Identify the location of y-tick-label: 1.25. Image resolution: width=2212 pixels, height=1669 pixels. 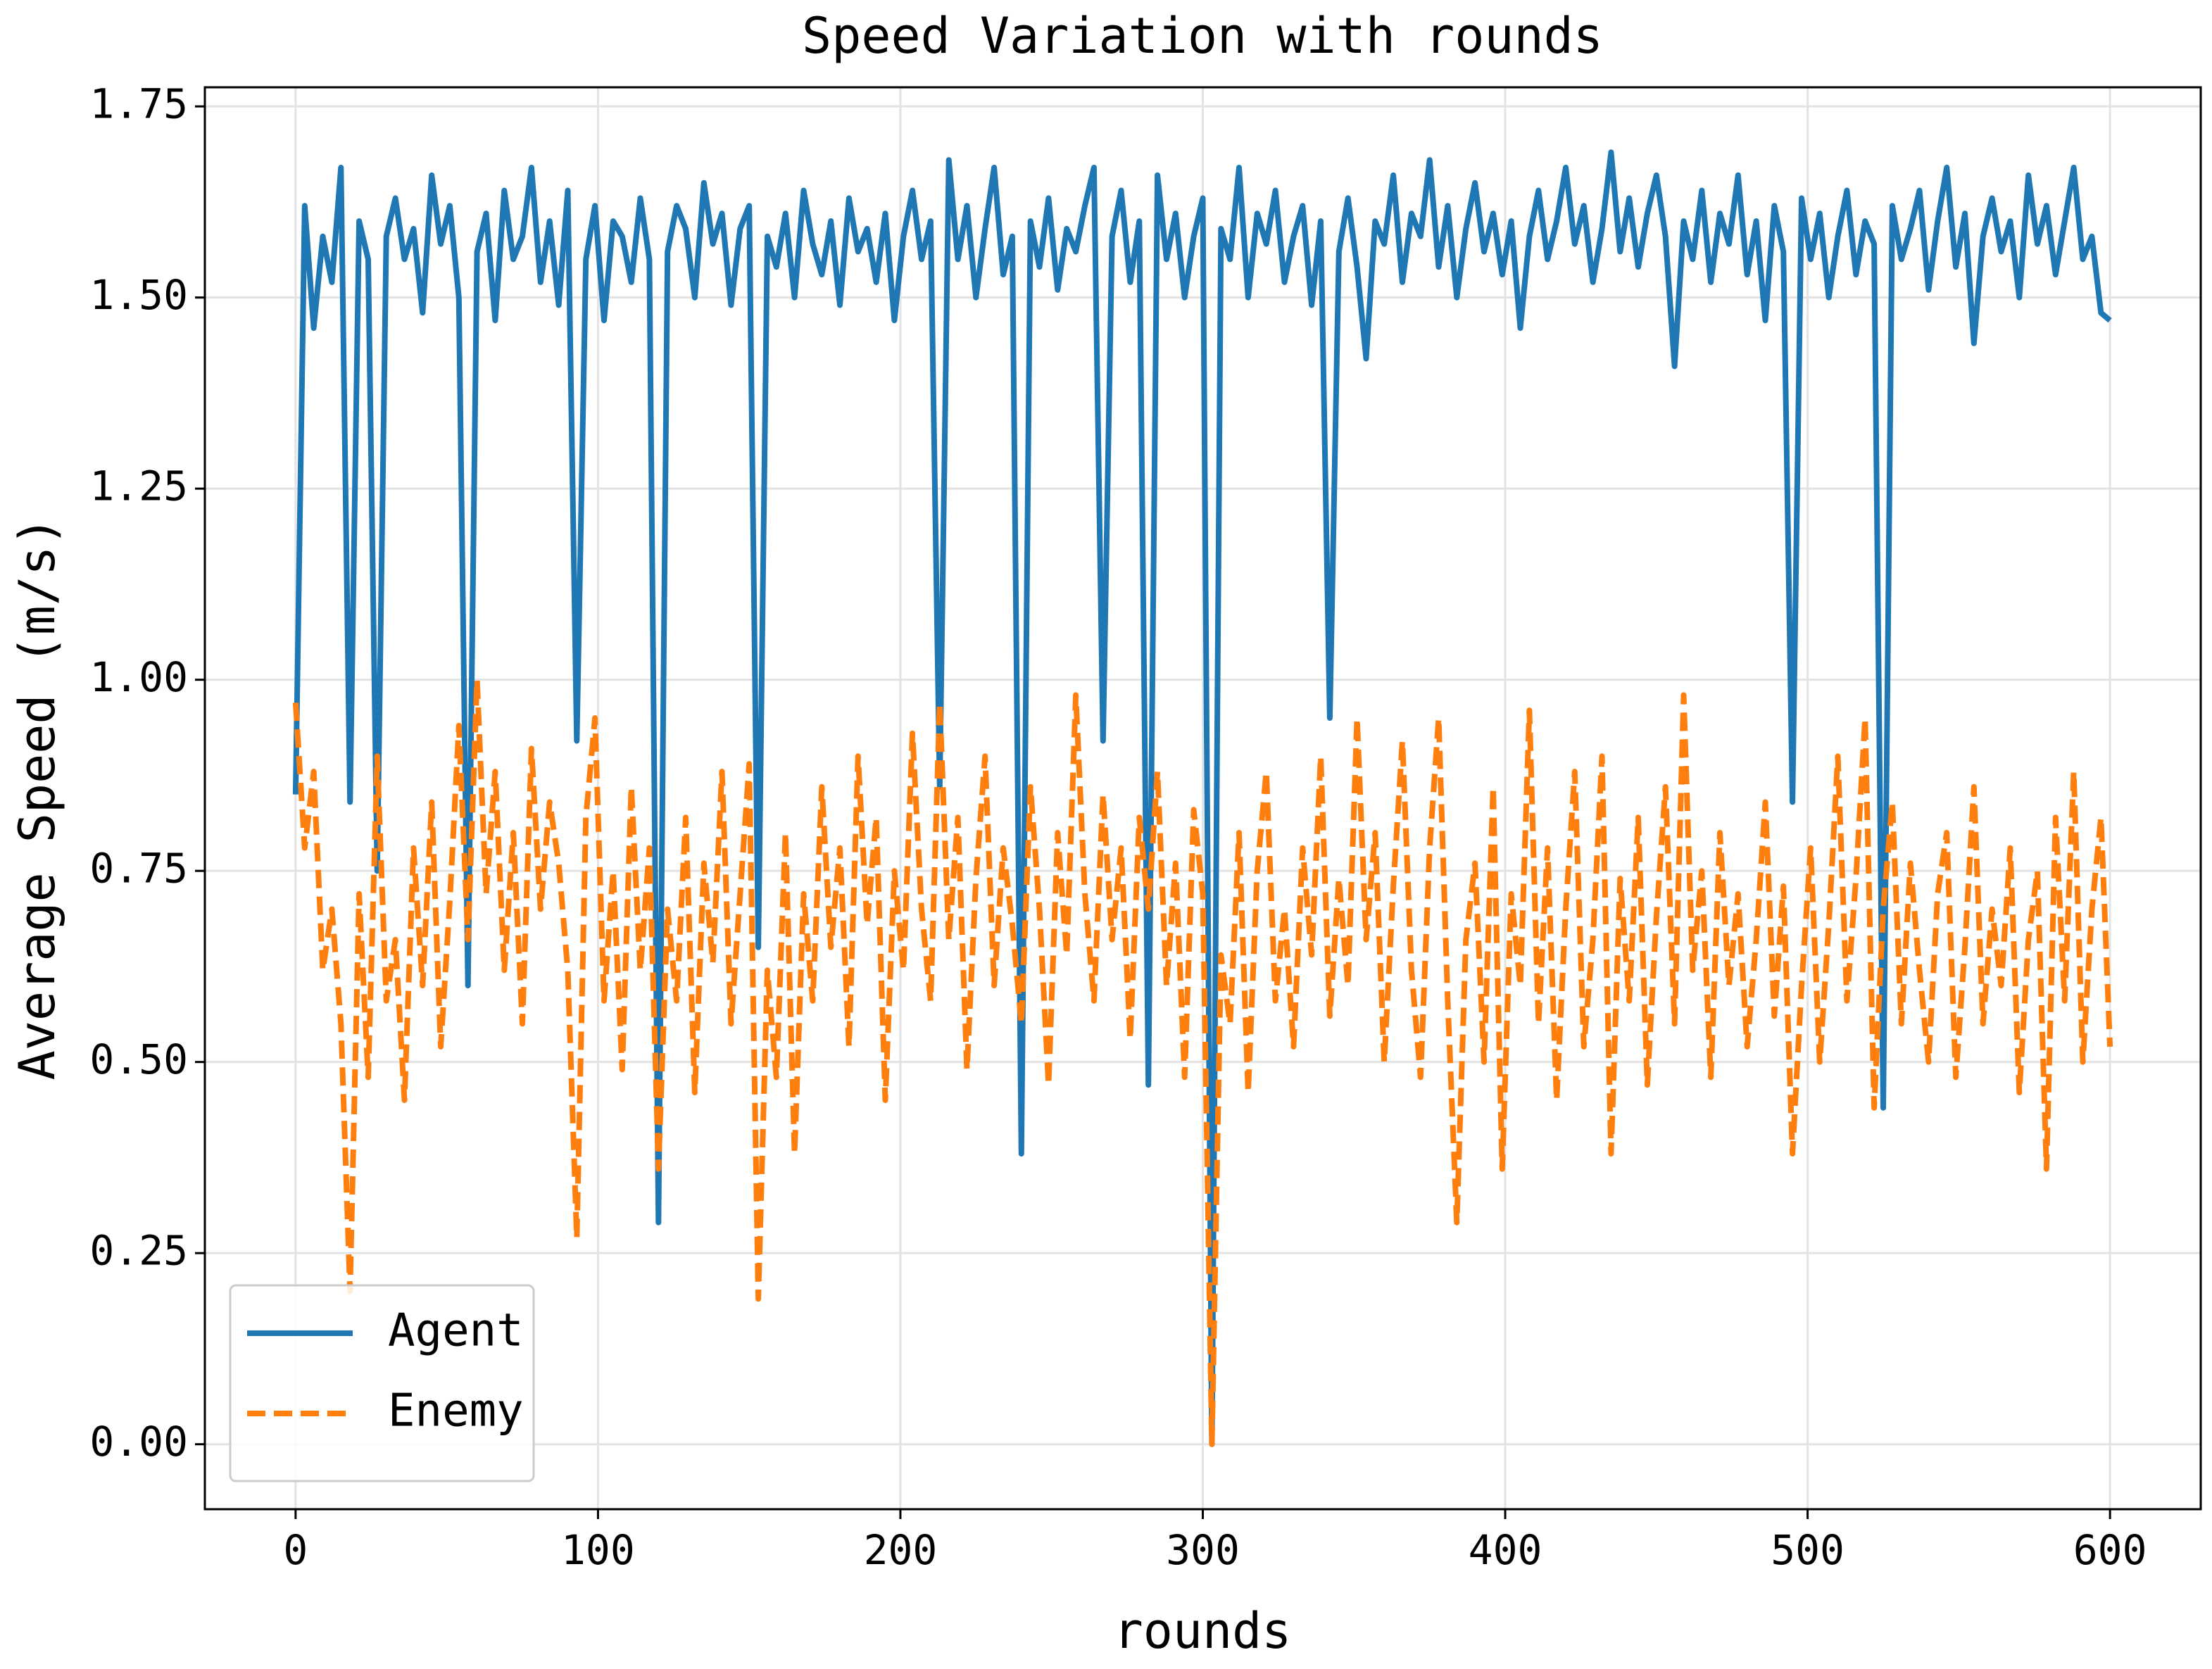
(138, 486).